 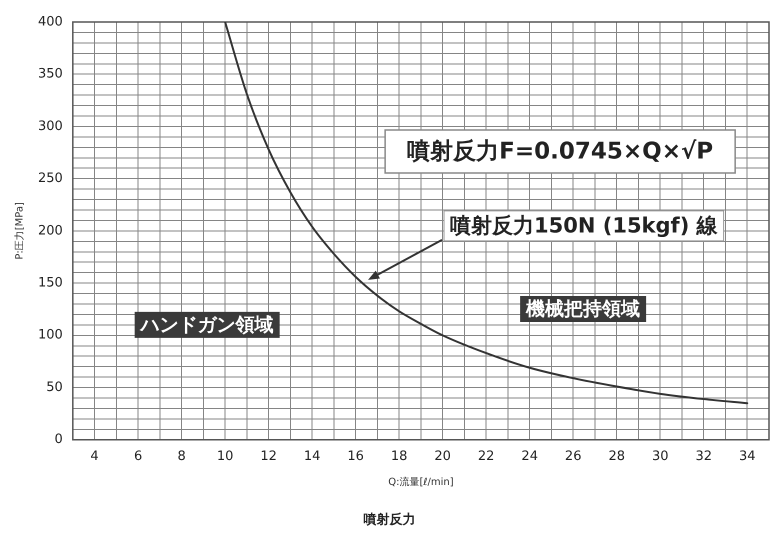 What do you see at coordinates (138, 456) in the screenshot?
I see `x-tick-label: 6` at bounding box center [138, 456].